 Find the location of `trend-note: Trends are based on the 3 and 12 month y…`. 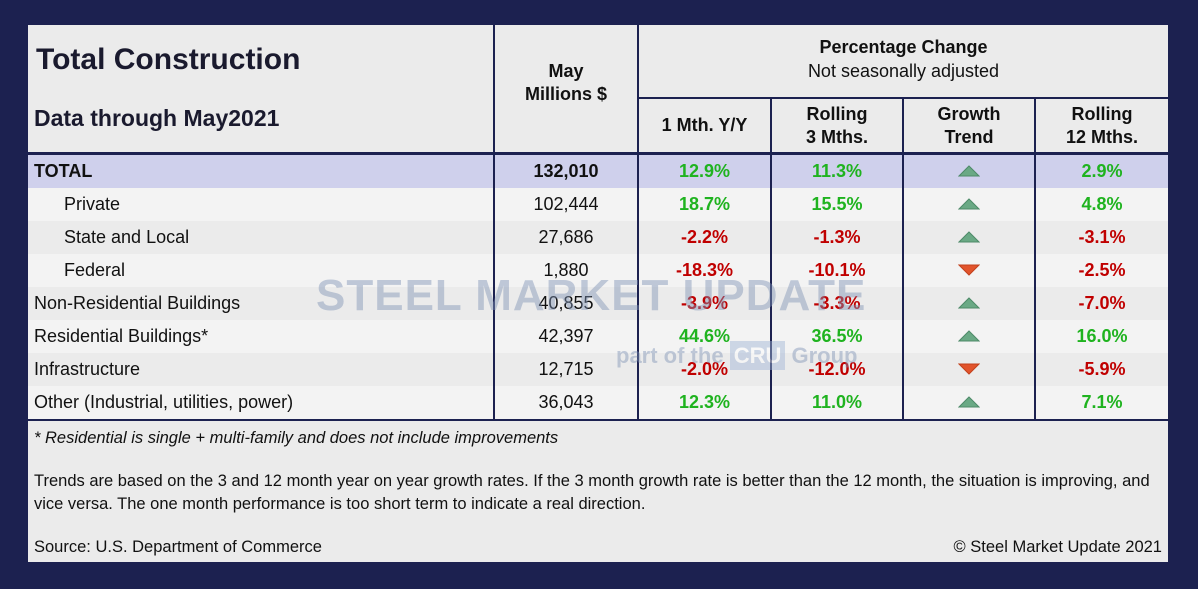

trend-note: Trends are based on the 3 and 12 month y… is located at coordinates (592, 492).